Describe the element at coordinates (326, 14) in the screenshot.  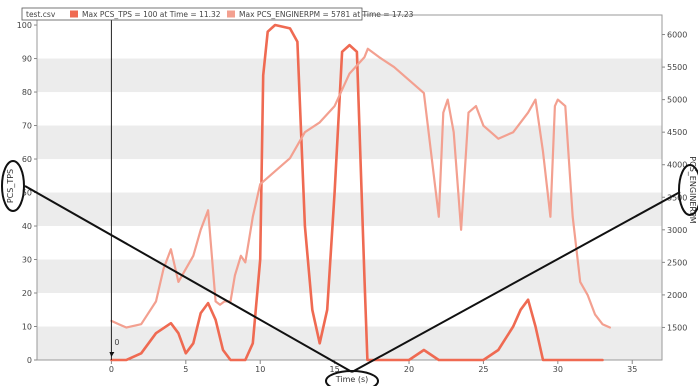
I see `legend-entry-rpm: Max PCS_ENGINERPM = 5781 at Time = 17.23` at that location.